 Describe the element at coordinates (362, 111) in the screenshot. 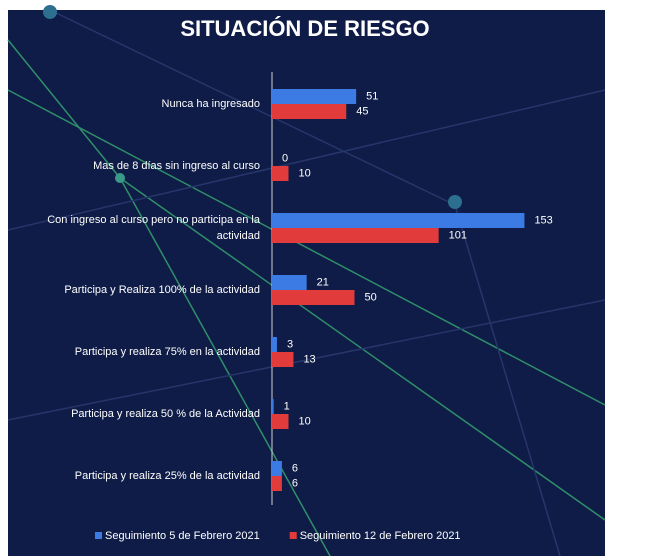

I see `value-label: 45` at that location.